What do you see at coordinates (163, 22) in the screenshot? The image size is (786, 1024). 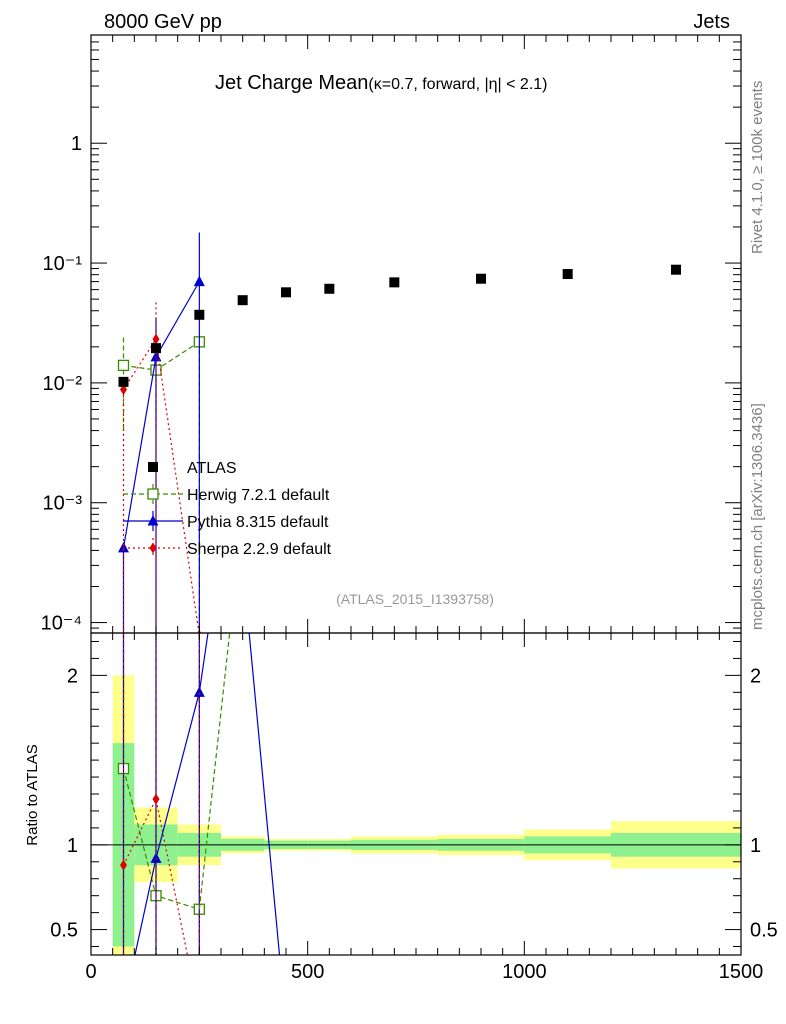 I see `header-energy: 8000 GeV pp` at bounding box center [163, 22].